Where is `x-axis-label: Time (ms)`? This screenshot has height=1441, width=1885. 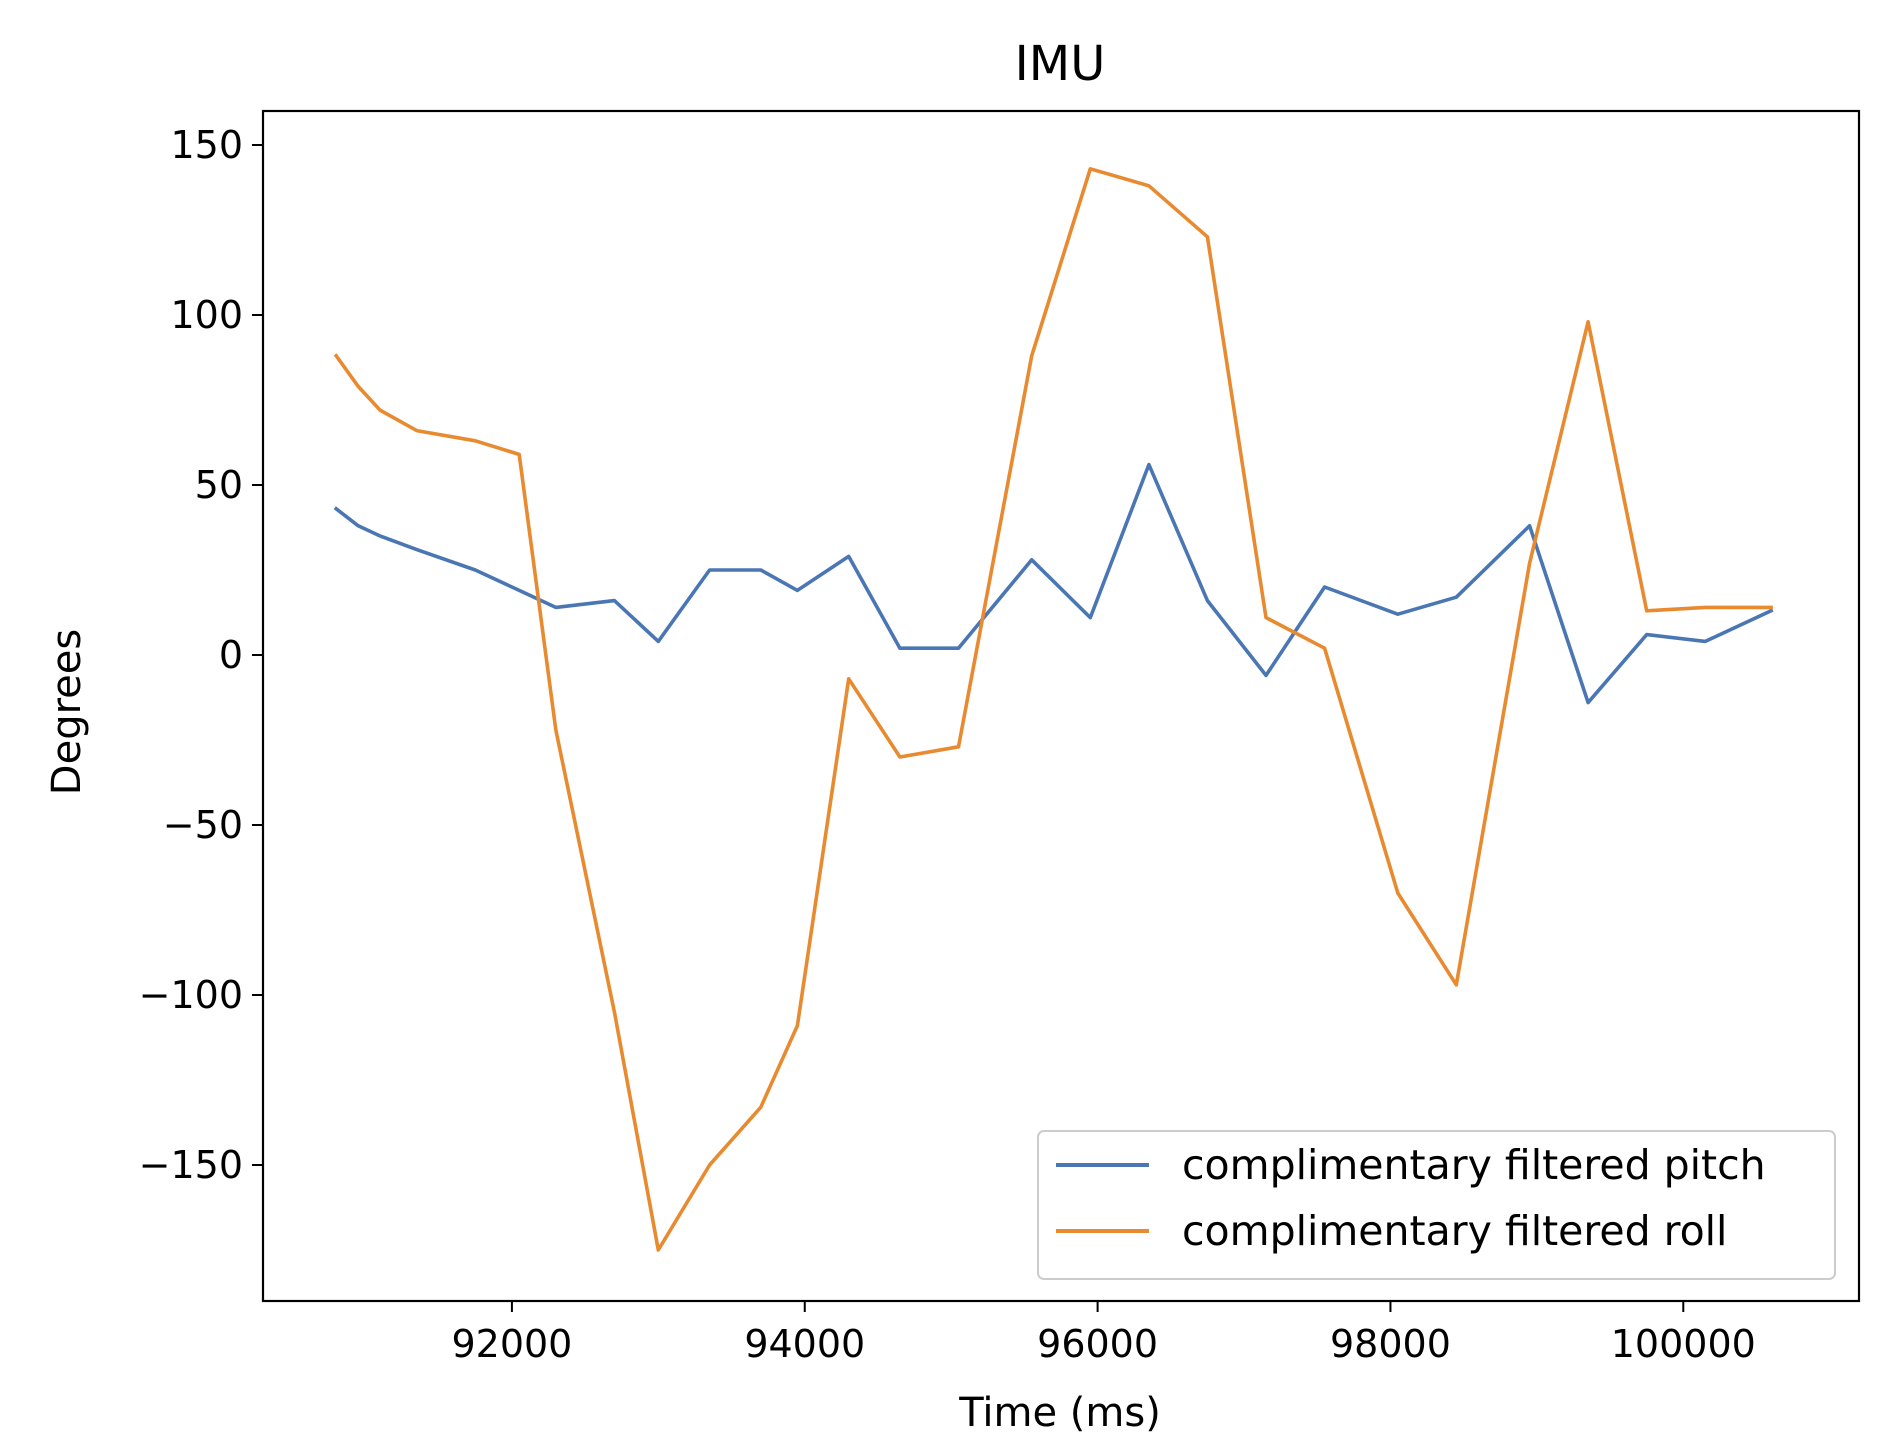 x-axis-label: Time (ms) is located at coordinates (1059, 1413).